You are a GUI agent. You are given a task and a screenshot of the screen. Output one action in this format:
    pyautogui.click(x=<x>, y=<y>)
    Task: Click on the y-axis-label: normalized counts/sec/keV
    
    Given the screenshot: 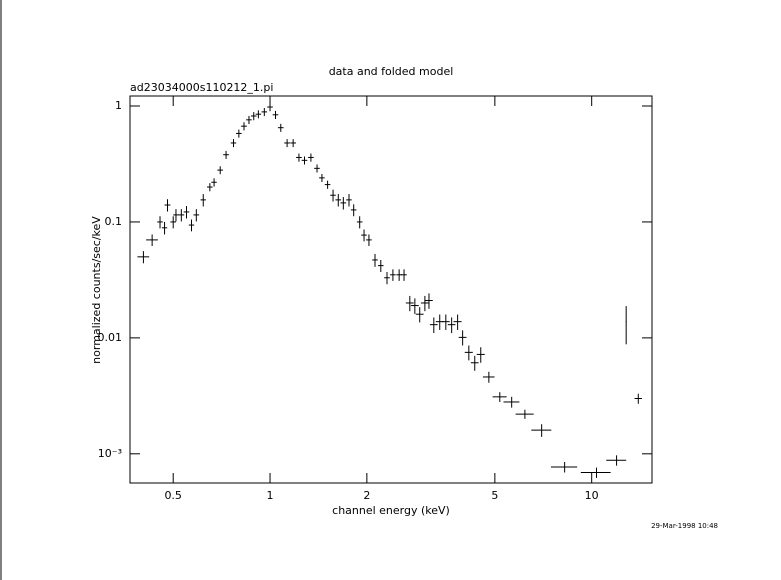 What is the action you would take?
    pyautogui.click(x=96, y=290)
    